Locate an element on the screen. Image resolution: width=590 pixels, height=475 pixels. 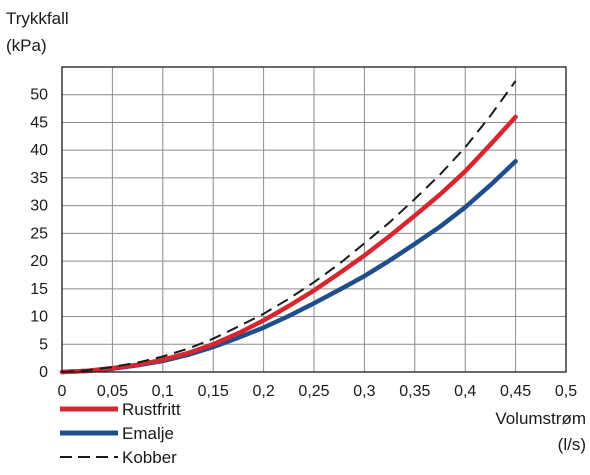
y-tick-label: 50 is located at coordinates (39, 95).